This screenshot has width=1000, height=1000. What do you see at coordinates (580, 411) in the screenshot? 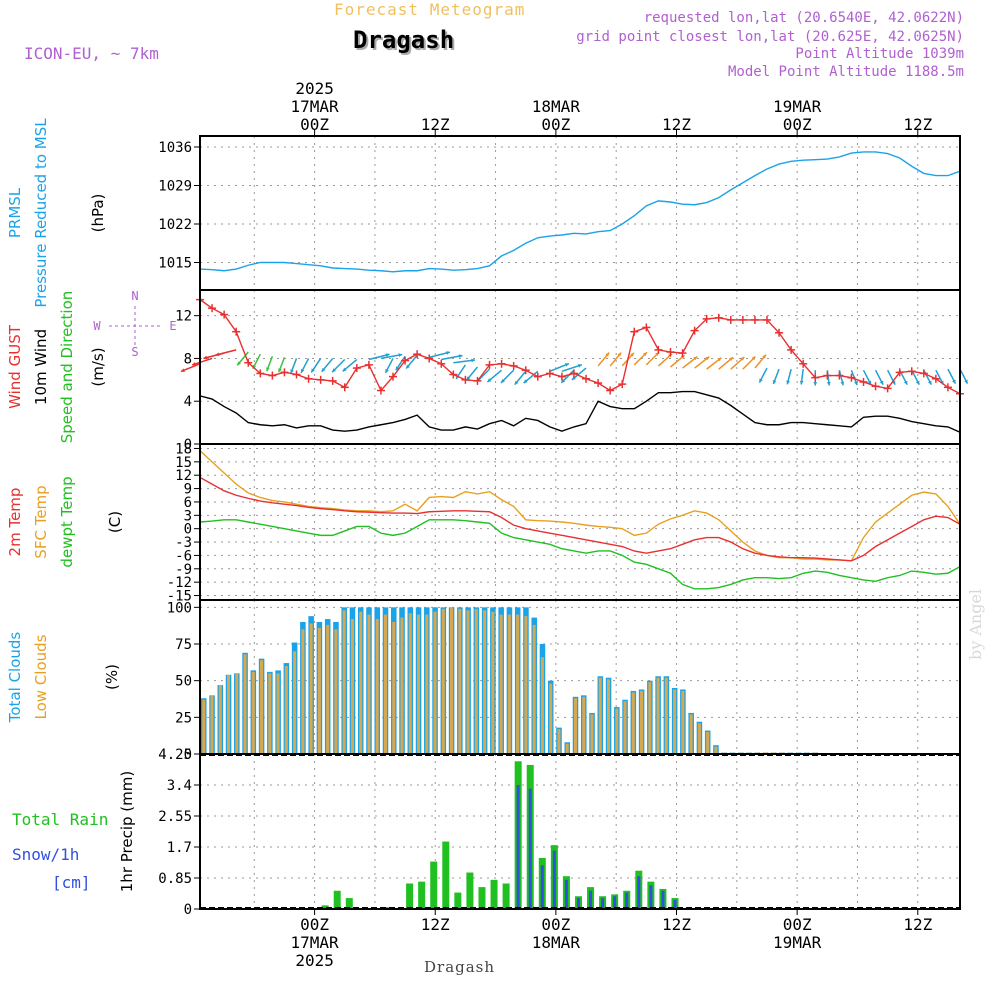
I see `series-line-10m-wind` at bounding box center [580, 411].